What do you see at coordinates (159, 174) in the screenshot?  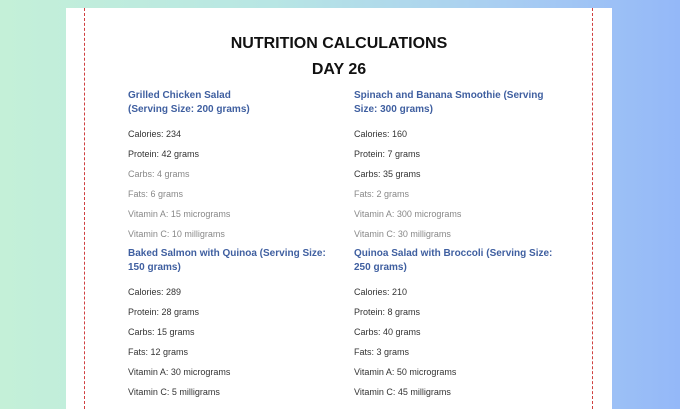 I see `nutrient-line: Carbs: 4 grams` at bounding box center [159, 174].